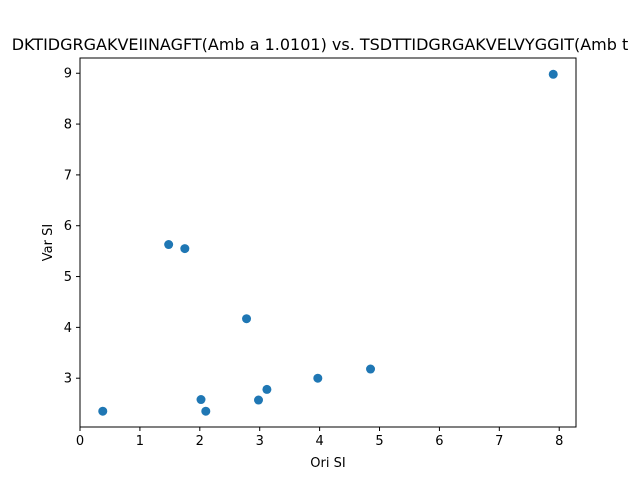  What do you see at coordinates (68, 125) in the screenshot?
I see `y-tick-label: 8` at bounding box center [68, 125].